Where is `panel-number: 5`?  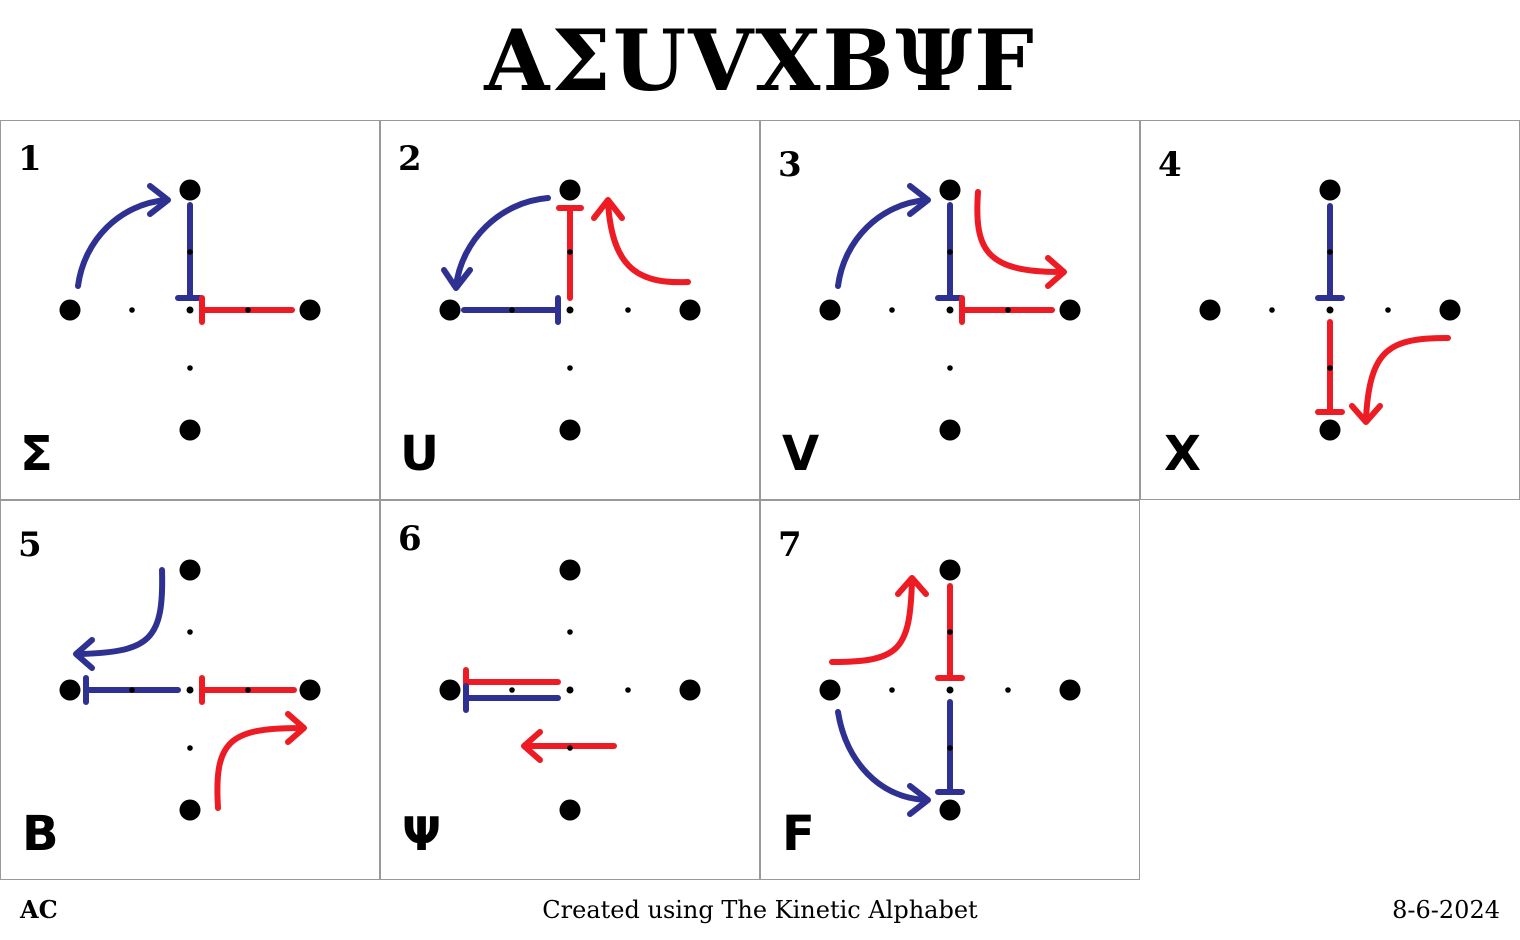
panel-number: 5 is located at coordinates (30, 545).